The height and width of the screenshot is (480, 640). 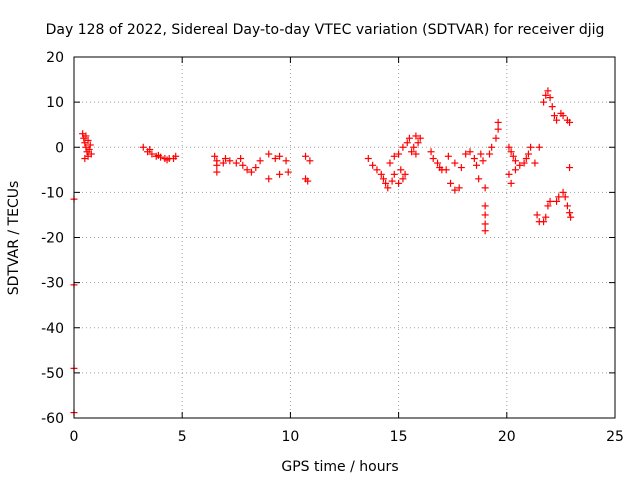 What do you see at coordinates (55, 103) in the screenshot?
I see `y-tick-label: 10` at bounding box center [55, 103].